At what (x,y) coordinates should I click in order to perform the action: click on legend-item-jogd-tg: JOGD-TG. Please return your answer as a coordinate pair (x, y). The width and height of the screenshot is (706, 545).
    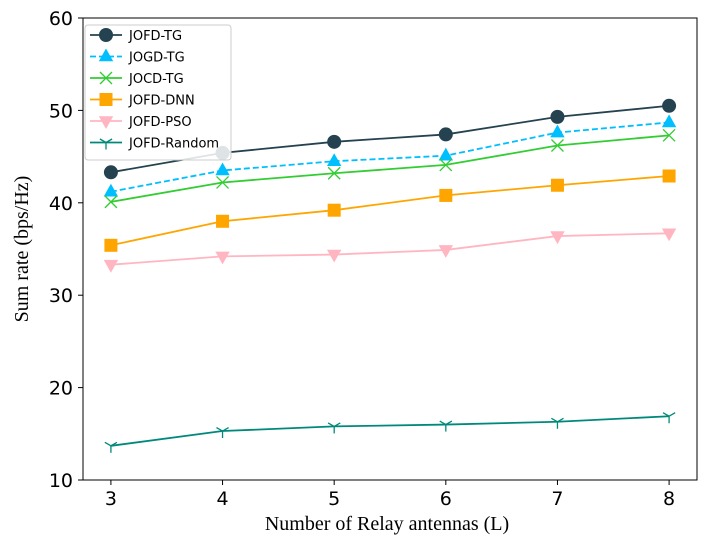
    Looking at the image, I should click on (137, 57).